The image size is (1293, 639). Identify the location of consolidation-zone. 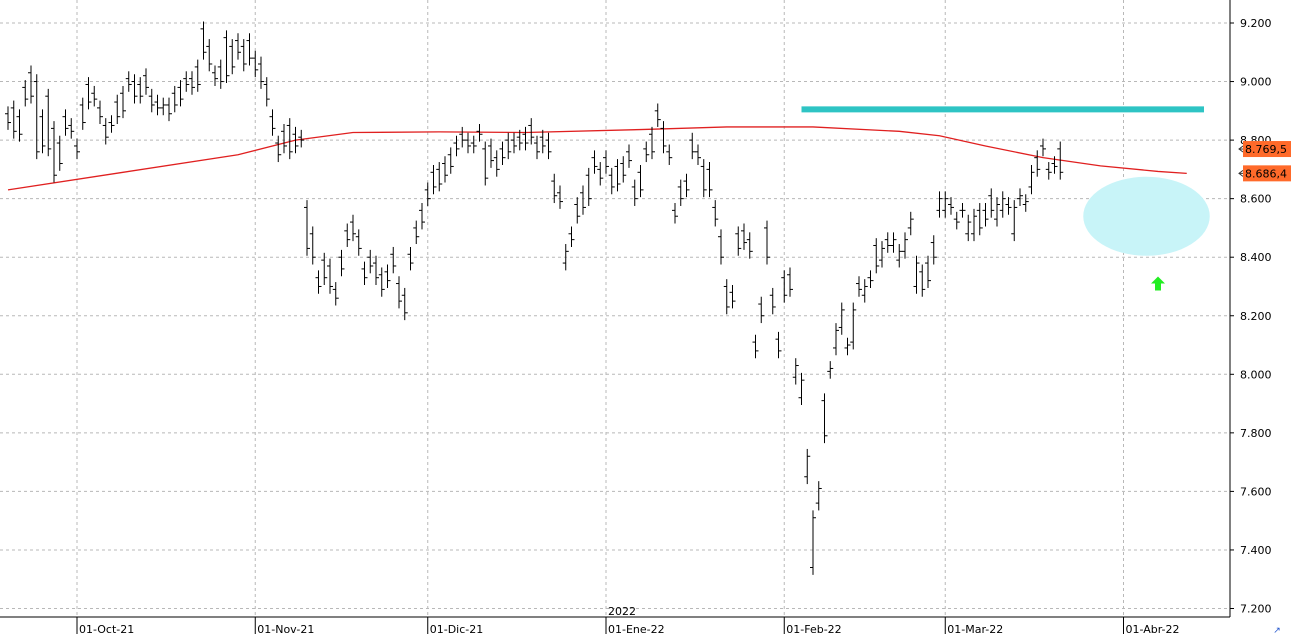
(1146, 216).